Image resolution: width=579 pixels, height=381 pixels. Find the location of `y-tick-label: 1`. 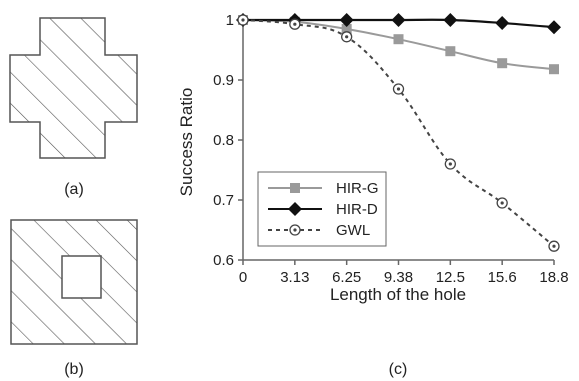

y-tick-label: 1 is located at coordinates (230, 20).